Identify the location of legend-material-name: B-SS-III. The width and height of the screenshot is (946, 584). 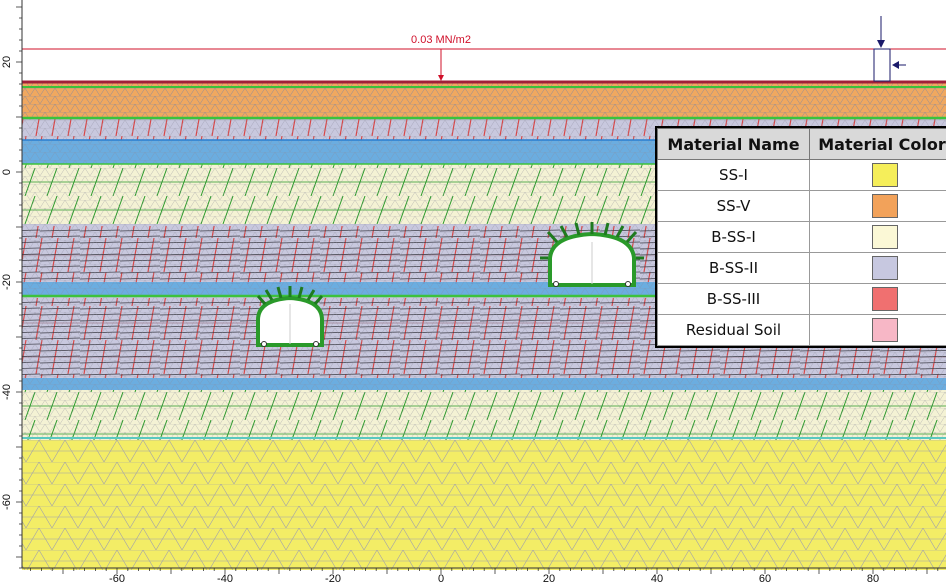
(733, 299).